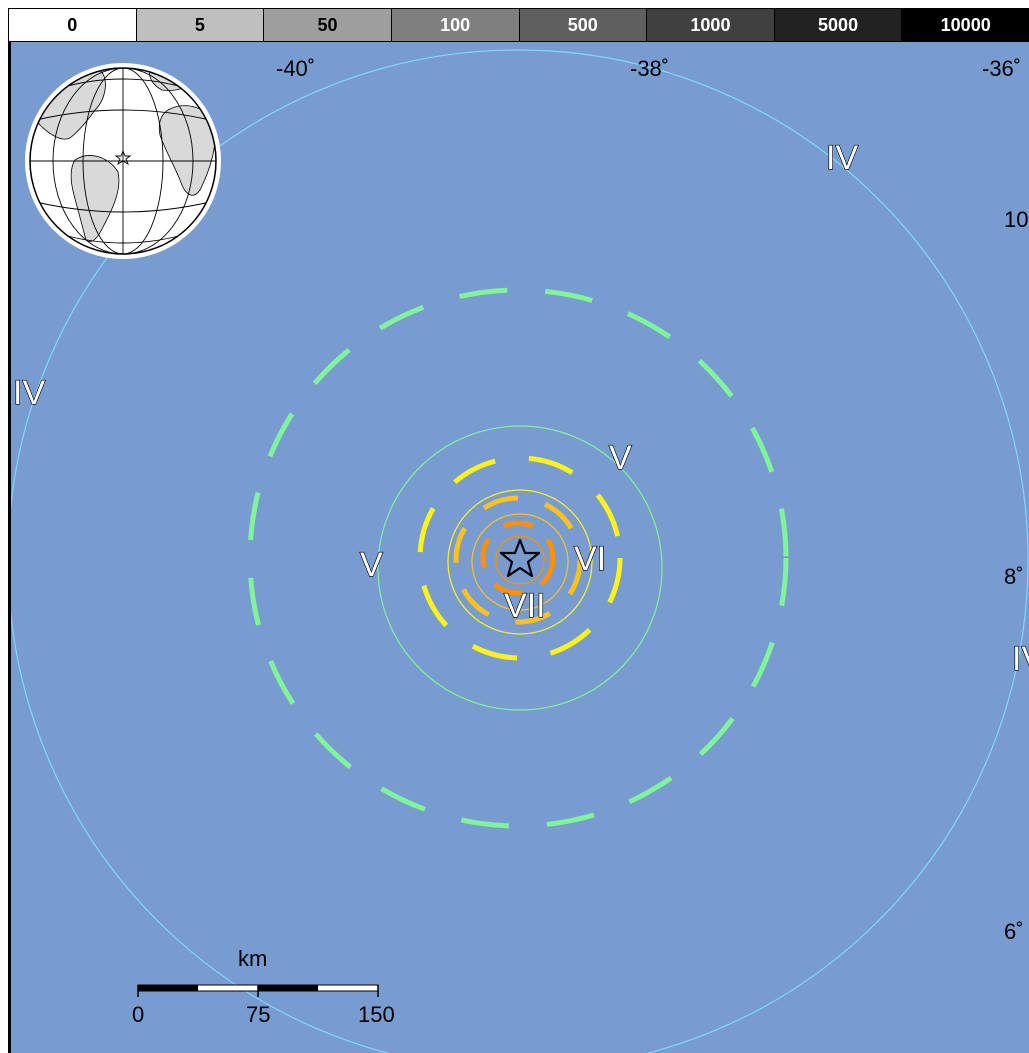 The height and width of the screenshot is (1053, 1029). What do you see at coordinates (327, 25) in the screenshot?
I see `legend-cell-2: 50` at bounding box center [327, 25].